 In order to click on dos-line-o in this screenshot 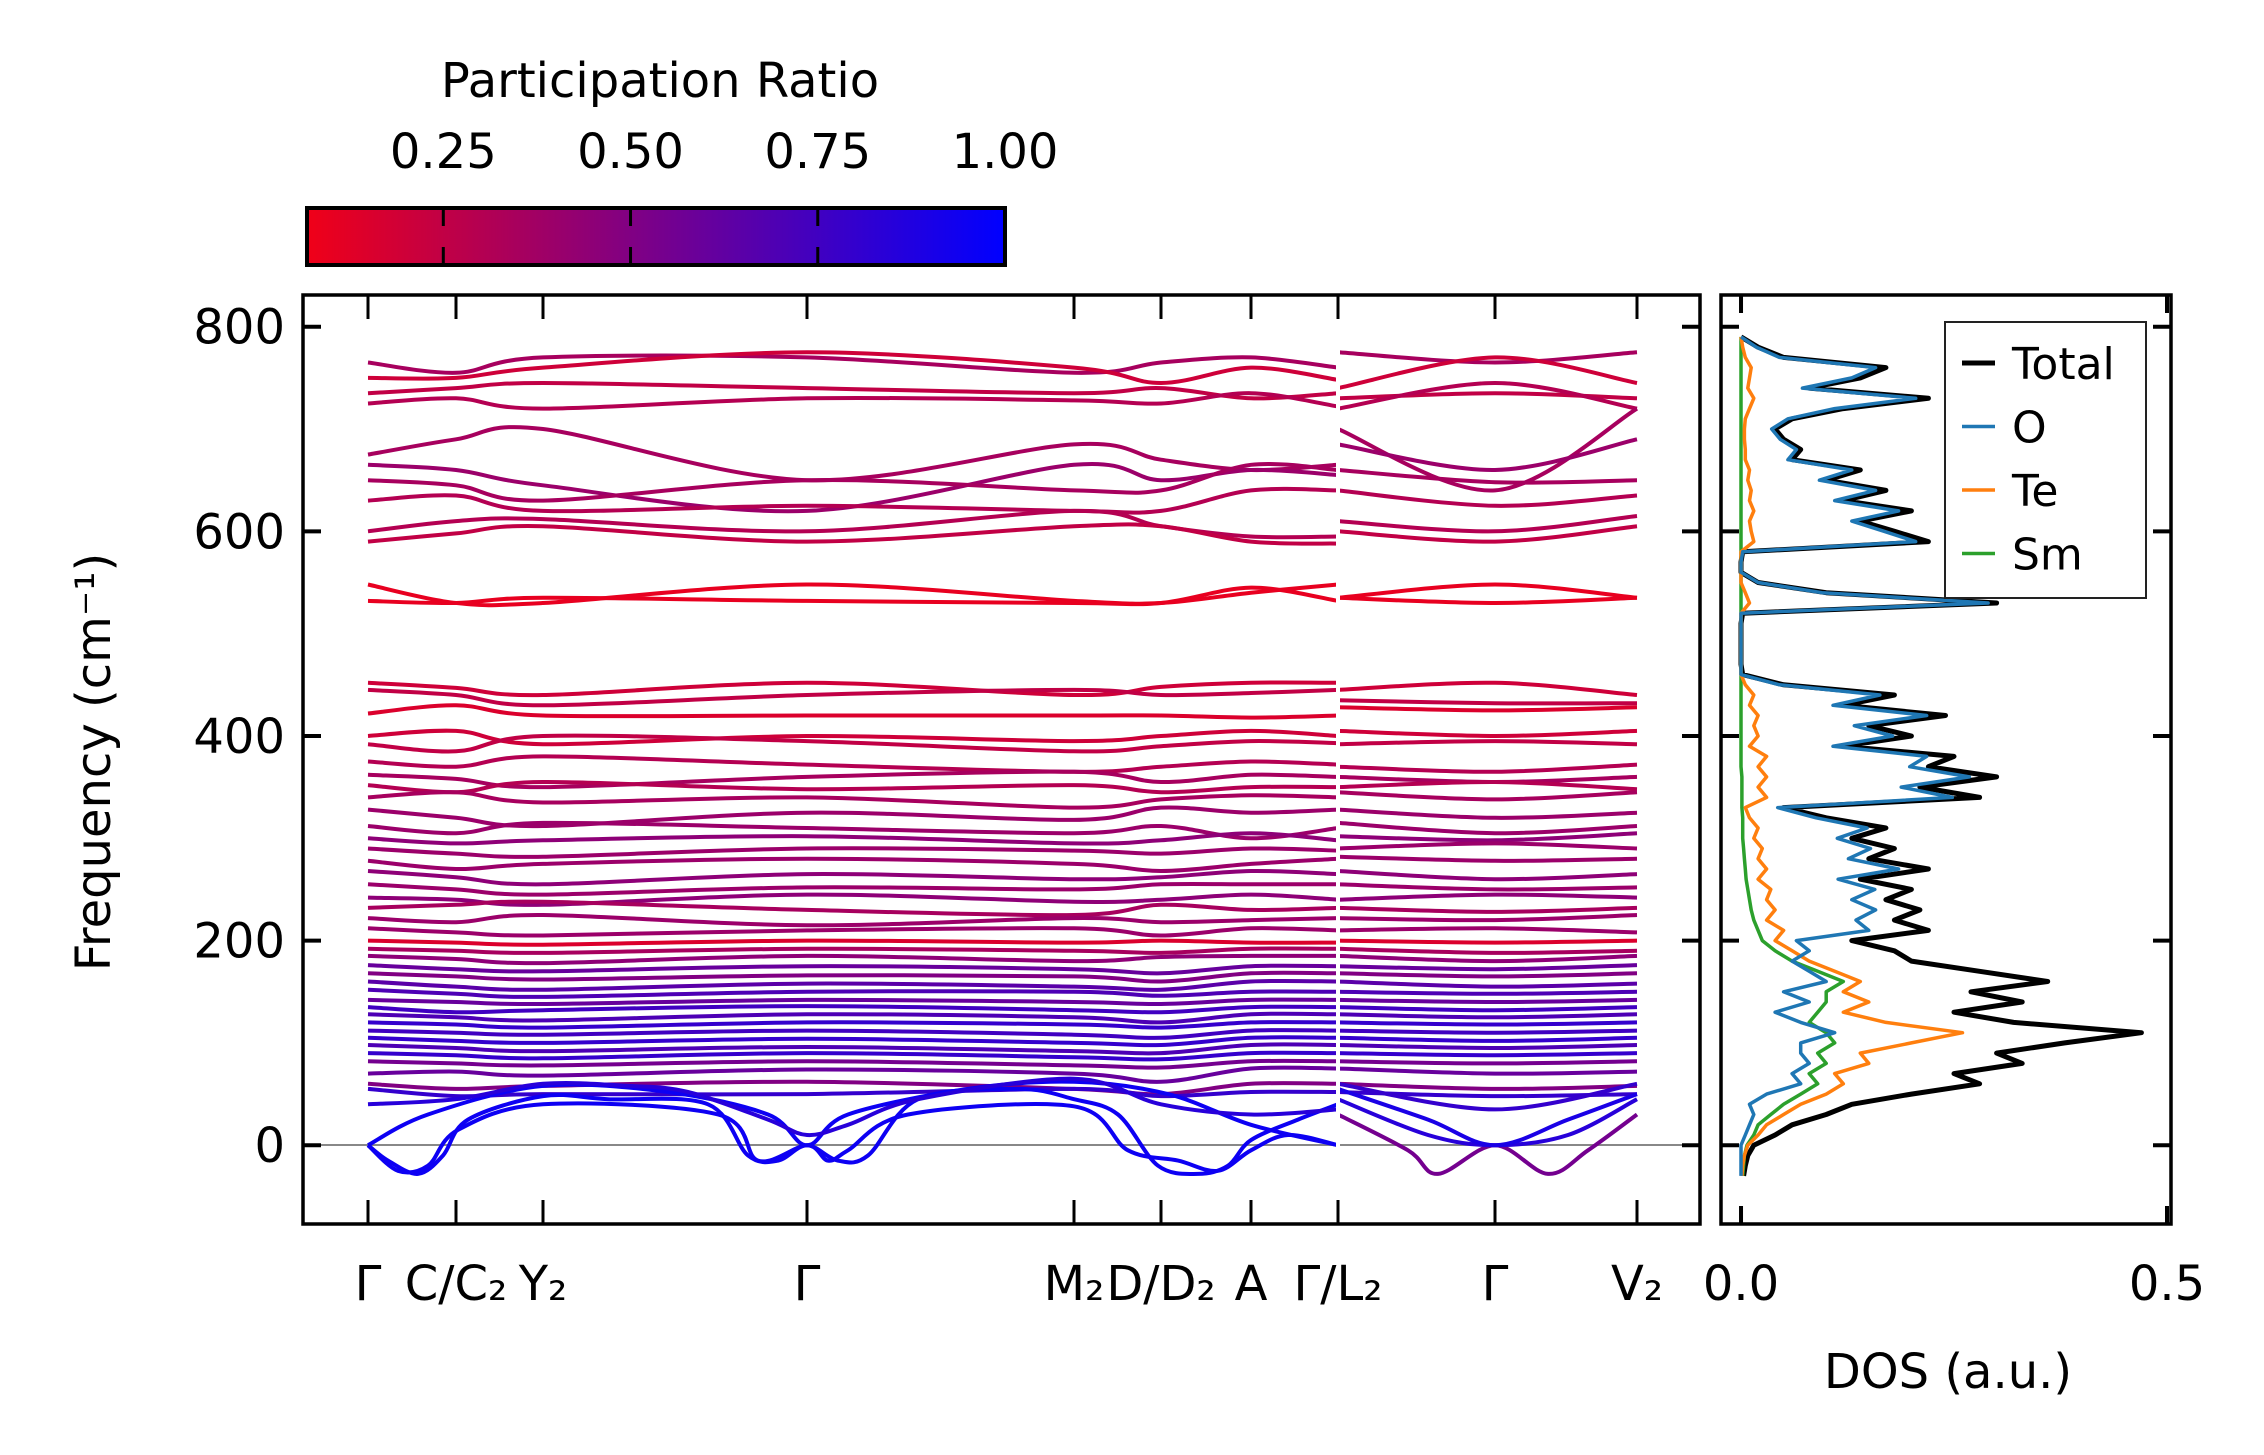, I will do `click(1864, 755)`.